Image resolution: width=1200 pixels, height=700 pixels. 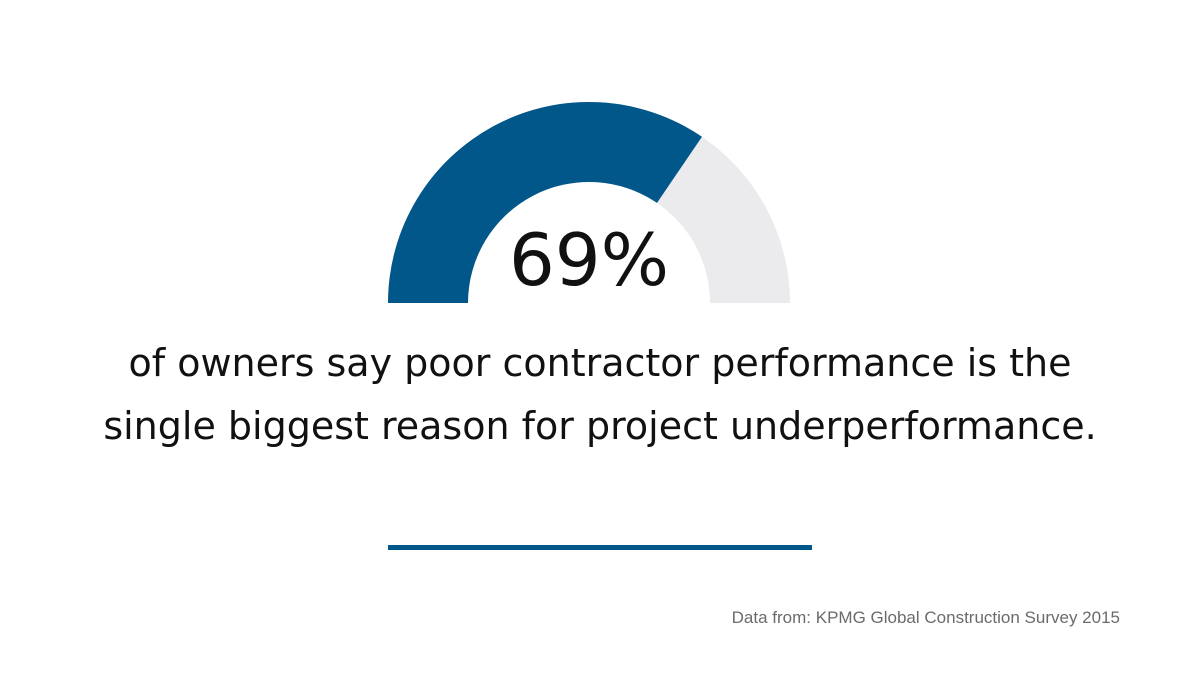 What do you see at coordinates (600, 547) in the screenshot?
I see `divider-line` at bounding box center [600, 547].